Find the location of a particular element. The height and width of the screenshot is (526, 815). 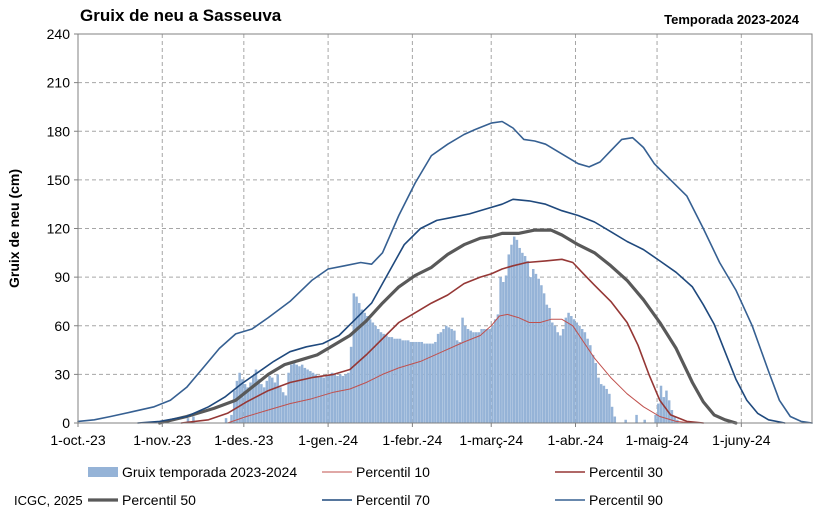

y-tick-label: 240 is located at coordinates (59, 34).